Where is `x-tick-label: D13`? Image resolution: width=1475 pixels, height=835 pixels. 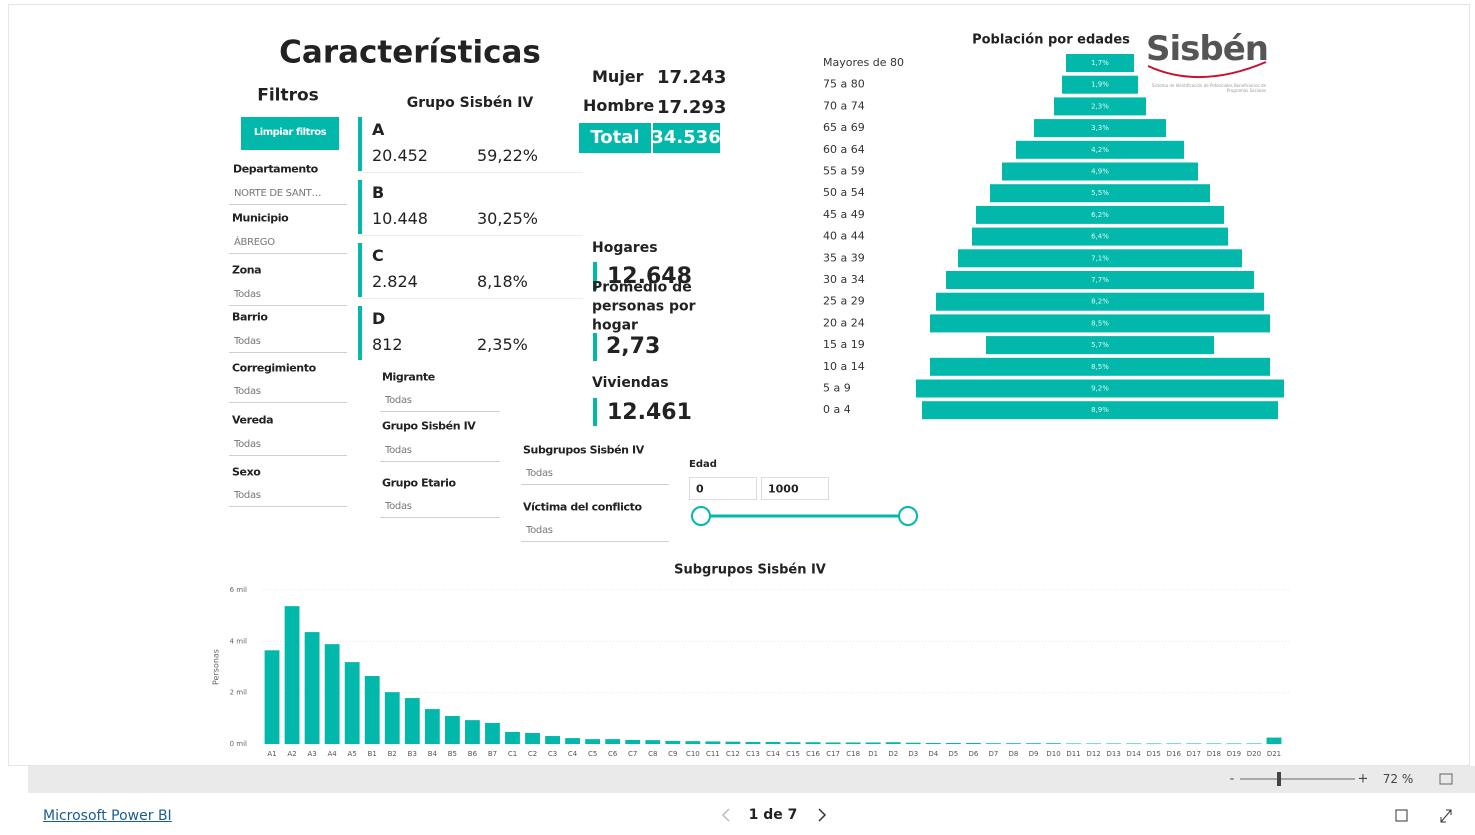 x-tick-label: D13 is located at coordinates (1114, 754).